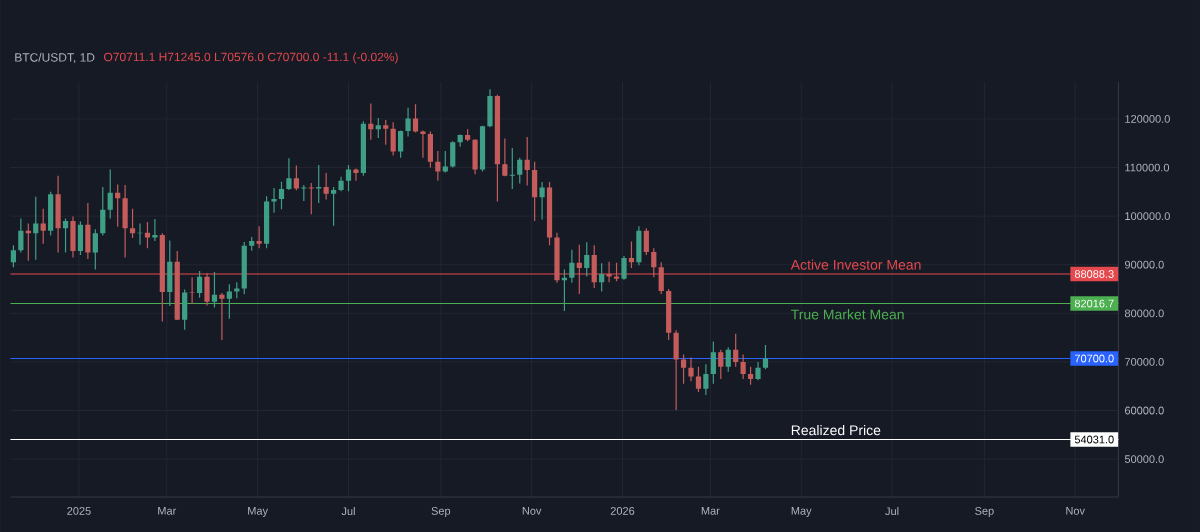 The height and width of the screenshot is (532, 1200). Describe the element at coordinates (55, 58) in the screenshot. I see `chart-title: BTC/USDT, 1D` at that location.